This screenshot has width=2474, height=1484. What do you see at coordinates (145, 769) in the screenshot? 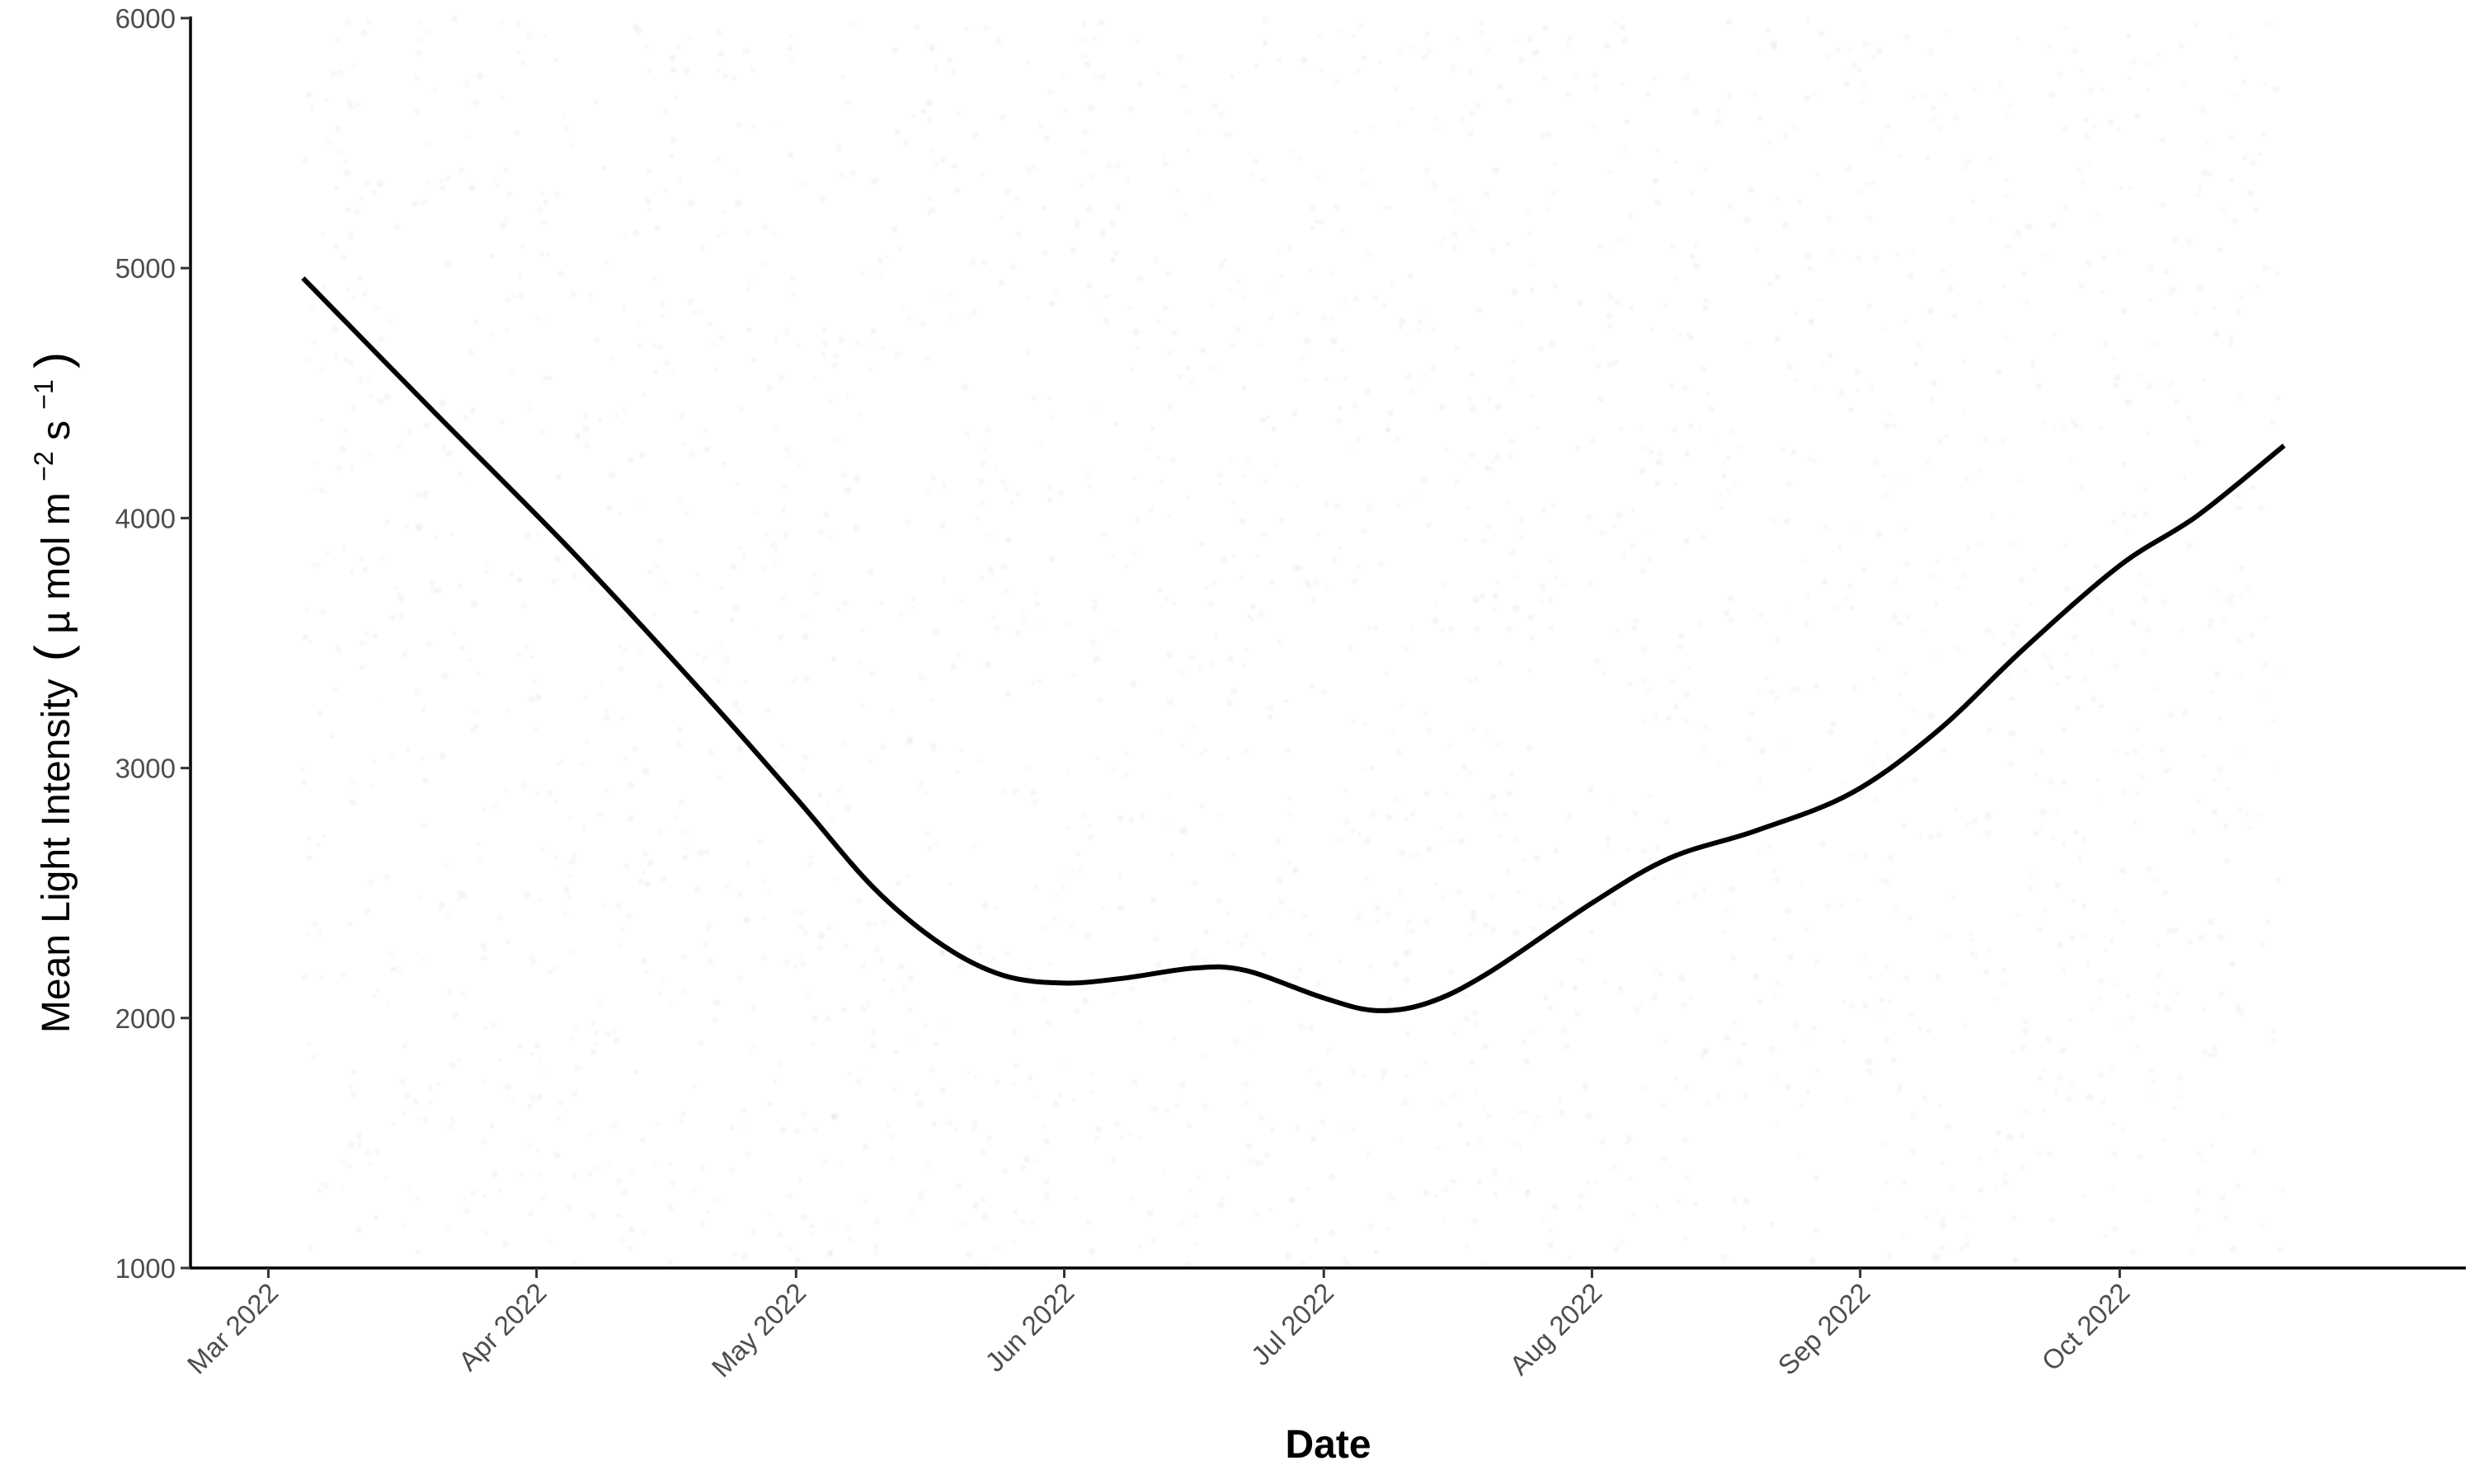
I see `y-tick-label: 3000` at bounding box center [145, 769].